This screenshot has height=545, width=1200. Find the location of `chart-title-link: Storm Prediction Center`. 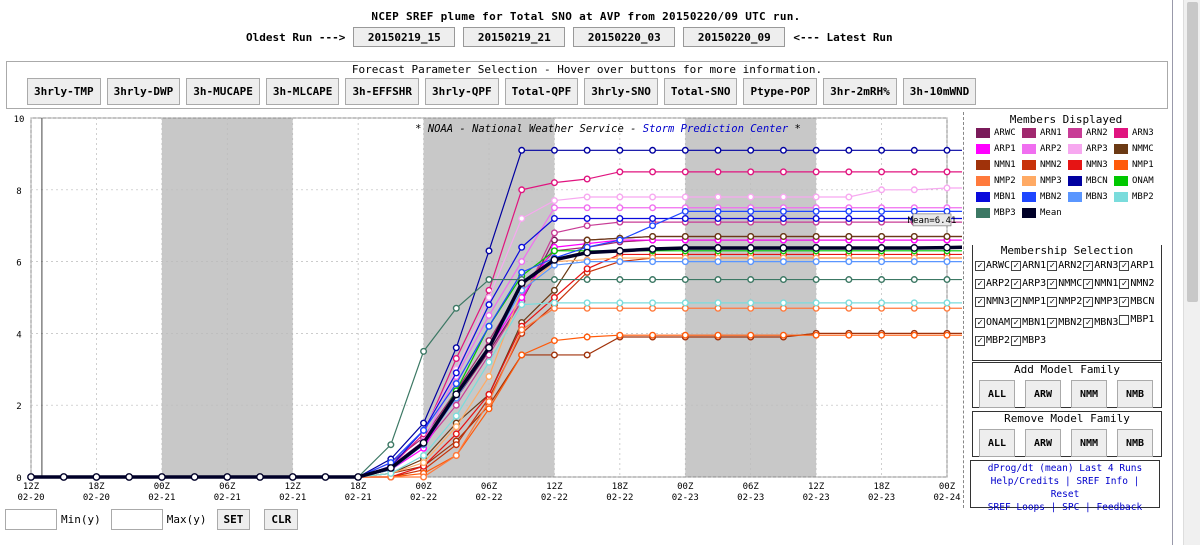

chart-title-link: Storm Prediction Center is located at coordinates (716, 129).